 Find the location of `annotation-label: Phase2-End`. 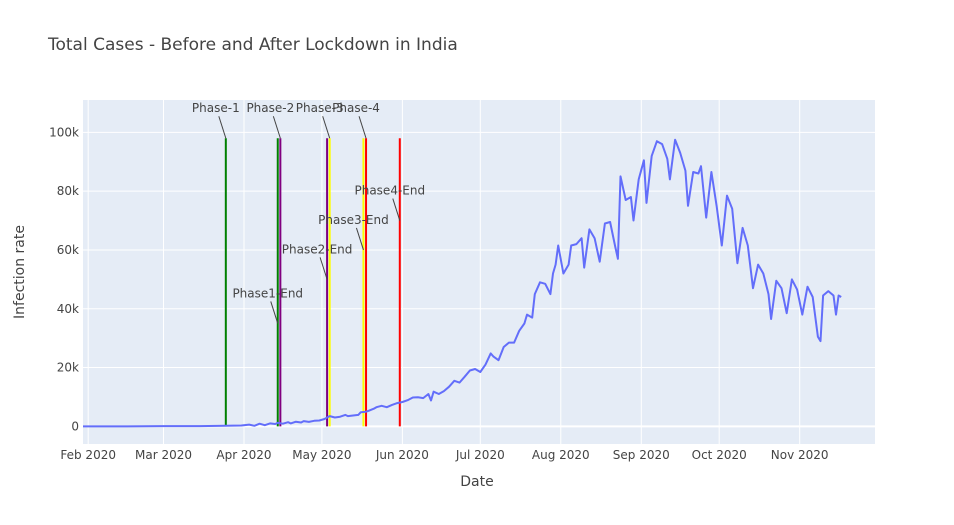

annotation-label: Phase2-End is located at coordinates (317, 249).